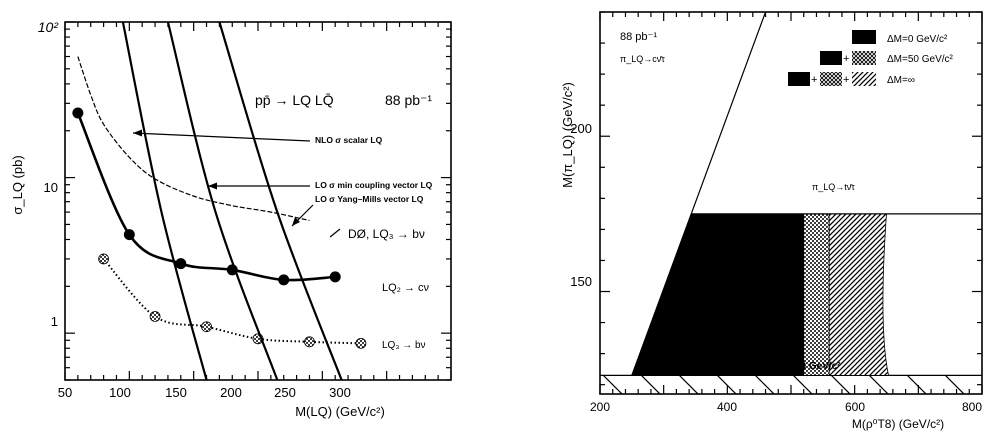 The width and height of the screenshot is (996, 436). What do you see at coordinates (369, 199) in the screenshot?
I see `lo-ym-label: LO σ Yang–Mills vector LQ` at bounding box center [369, 199].